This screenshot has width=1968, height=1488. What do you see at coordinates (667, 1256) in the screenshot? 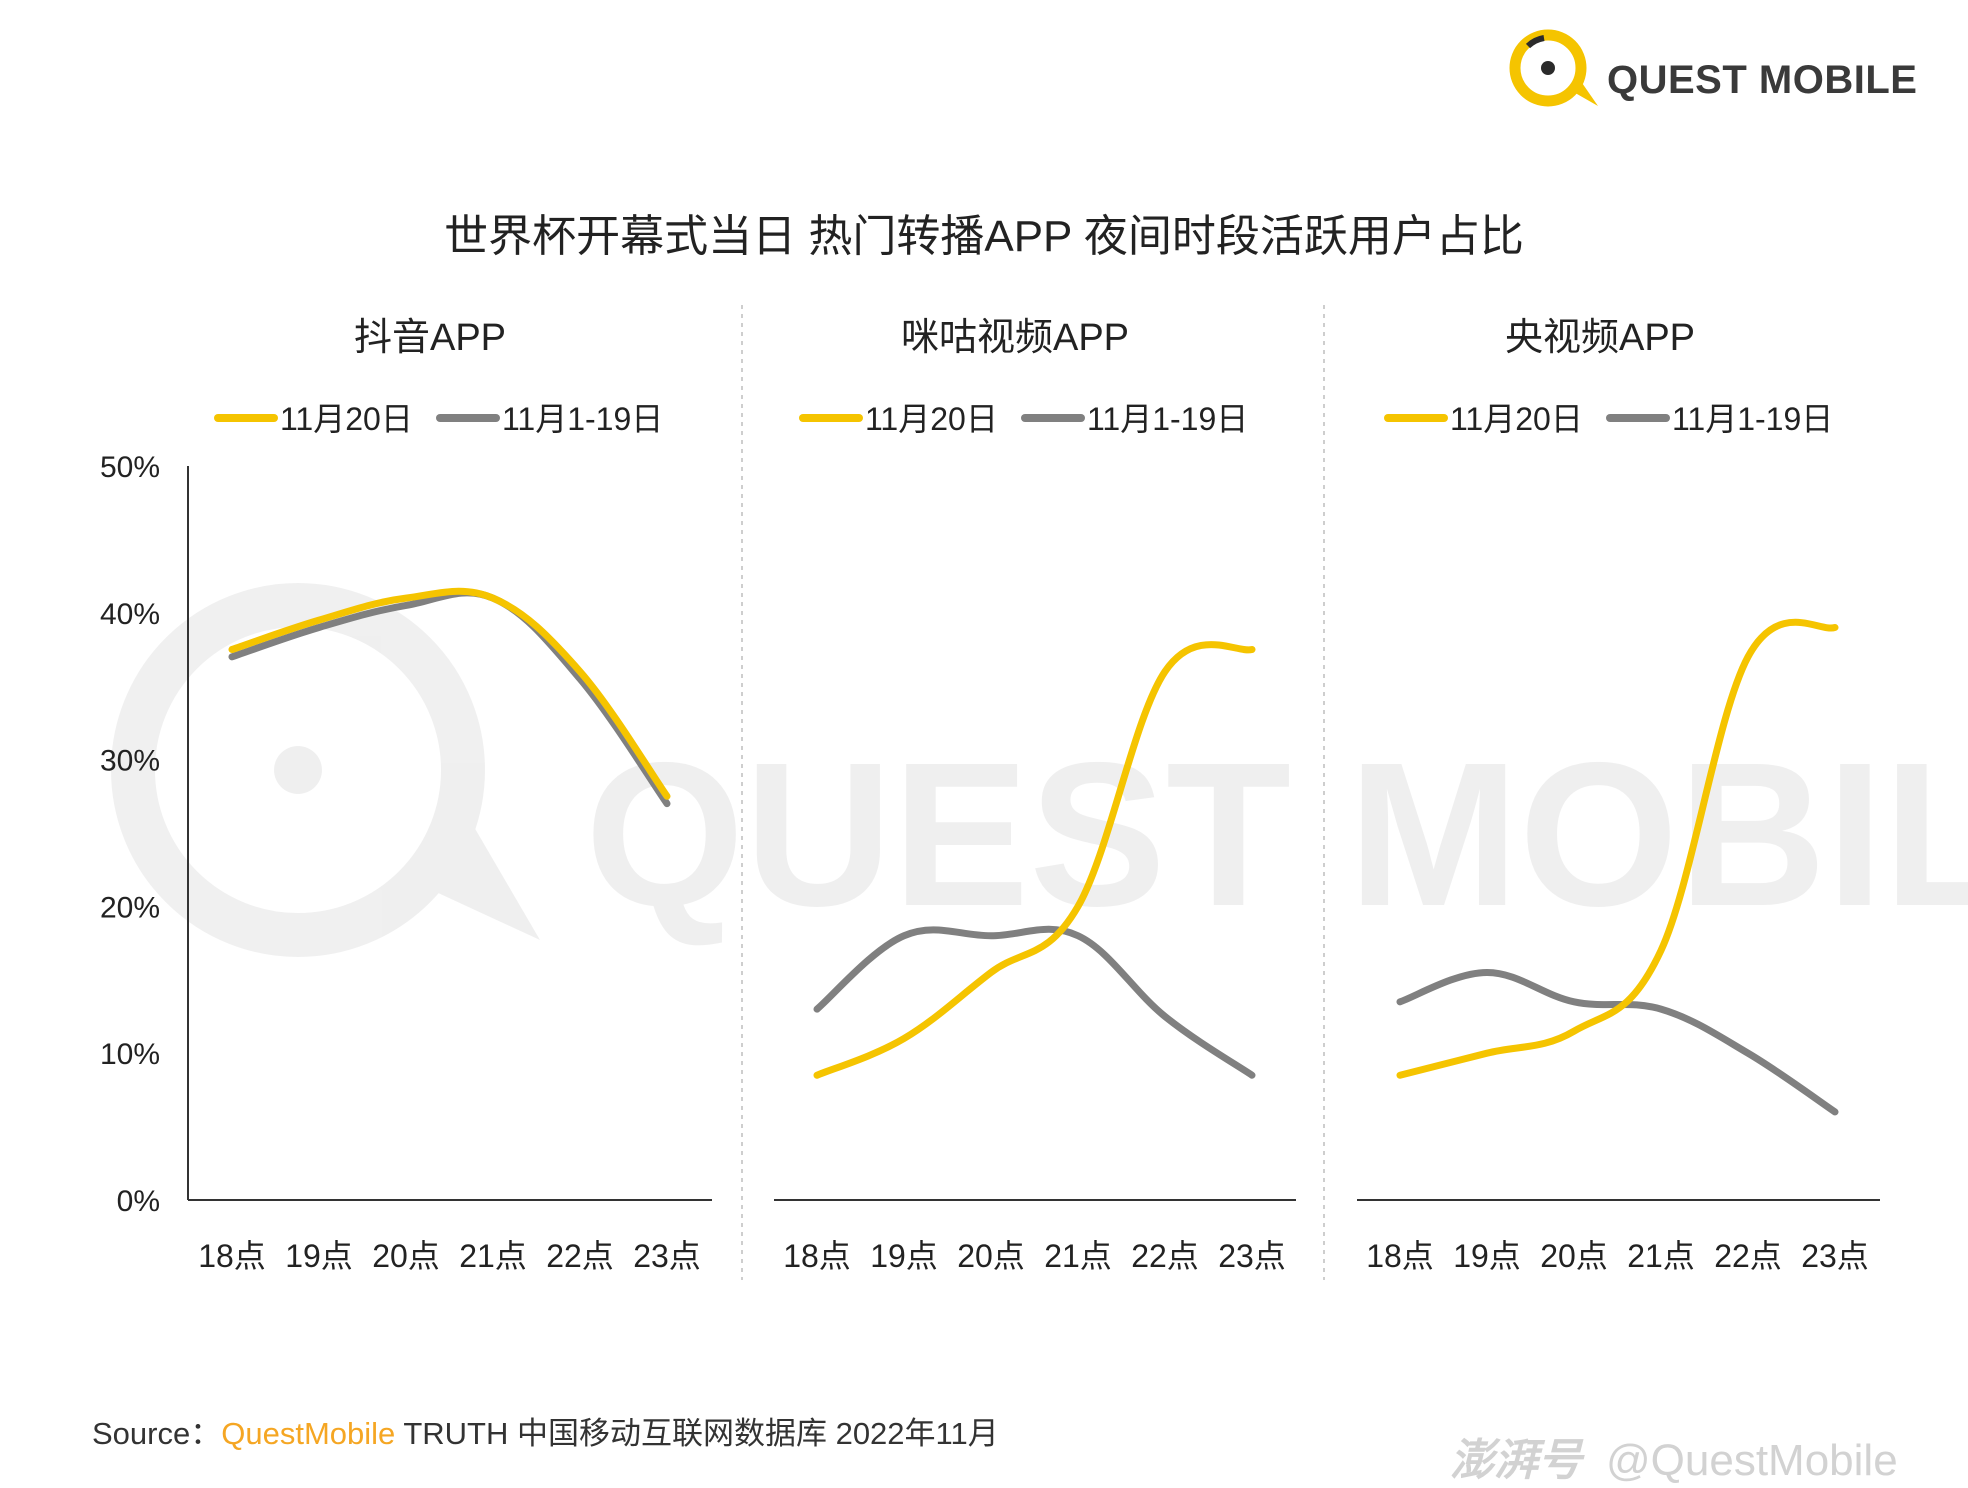
I see `x-tick-label-1-6: 23点` at bounding box center [667, 1256].